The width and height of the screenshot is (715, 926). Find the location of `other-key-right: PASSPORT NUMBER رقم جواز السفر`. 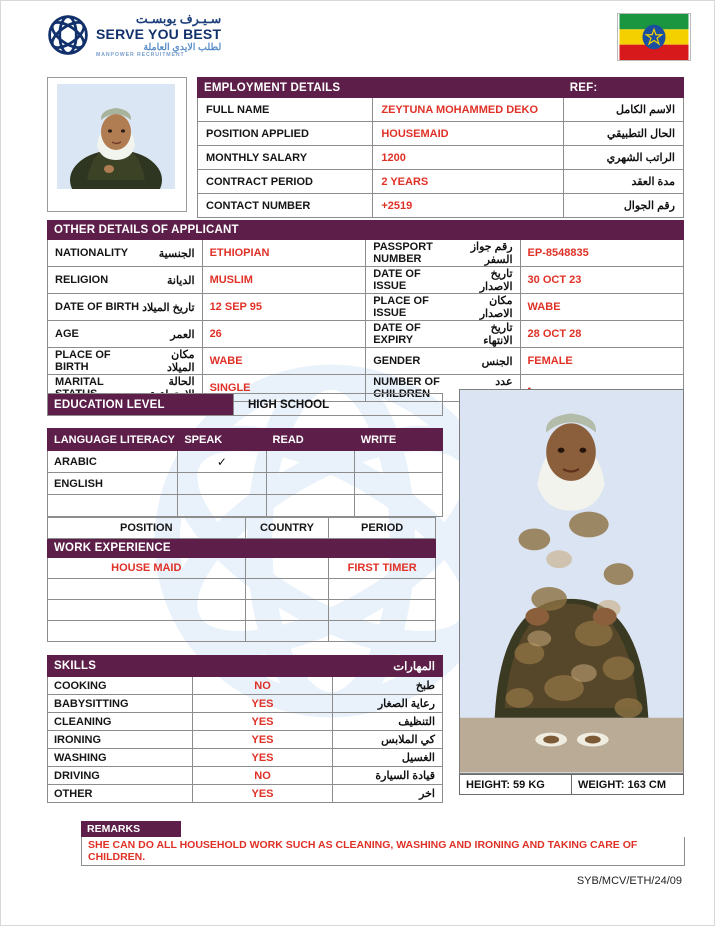

other-key-right: PASSPORT NUMBER رقم جواز السفر is located at coordinates (443, 253).